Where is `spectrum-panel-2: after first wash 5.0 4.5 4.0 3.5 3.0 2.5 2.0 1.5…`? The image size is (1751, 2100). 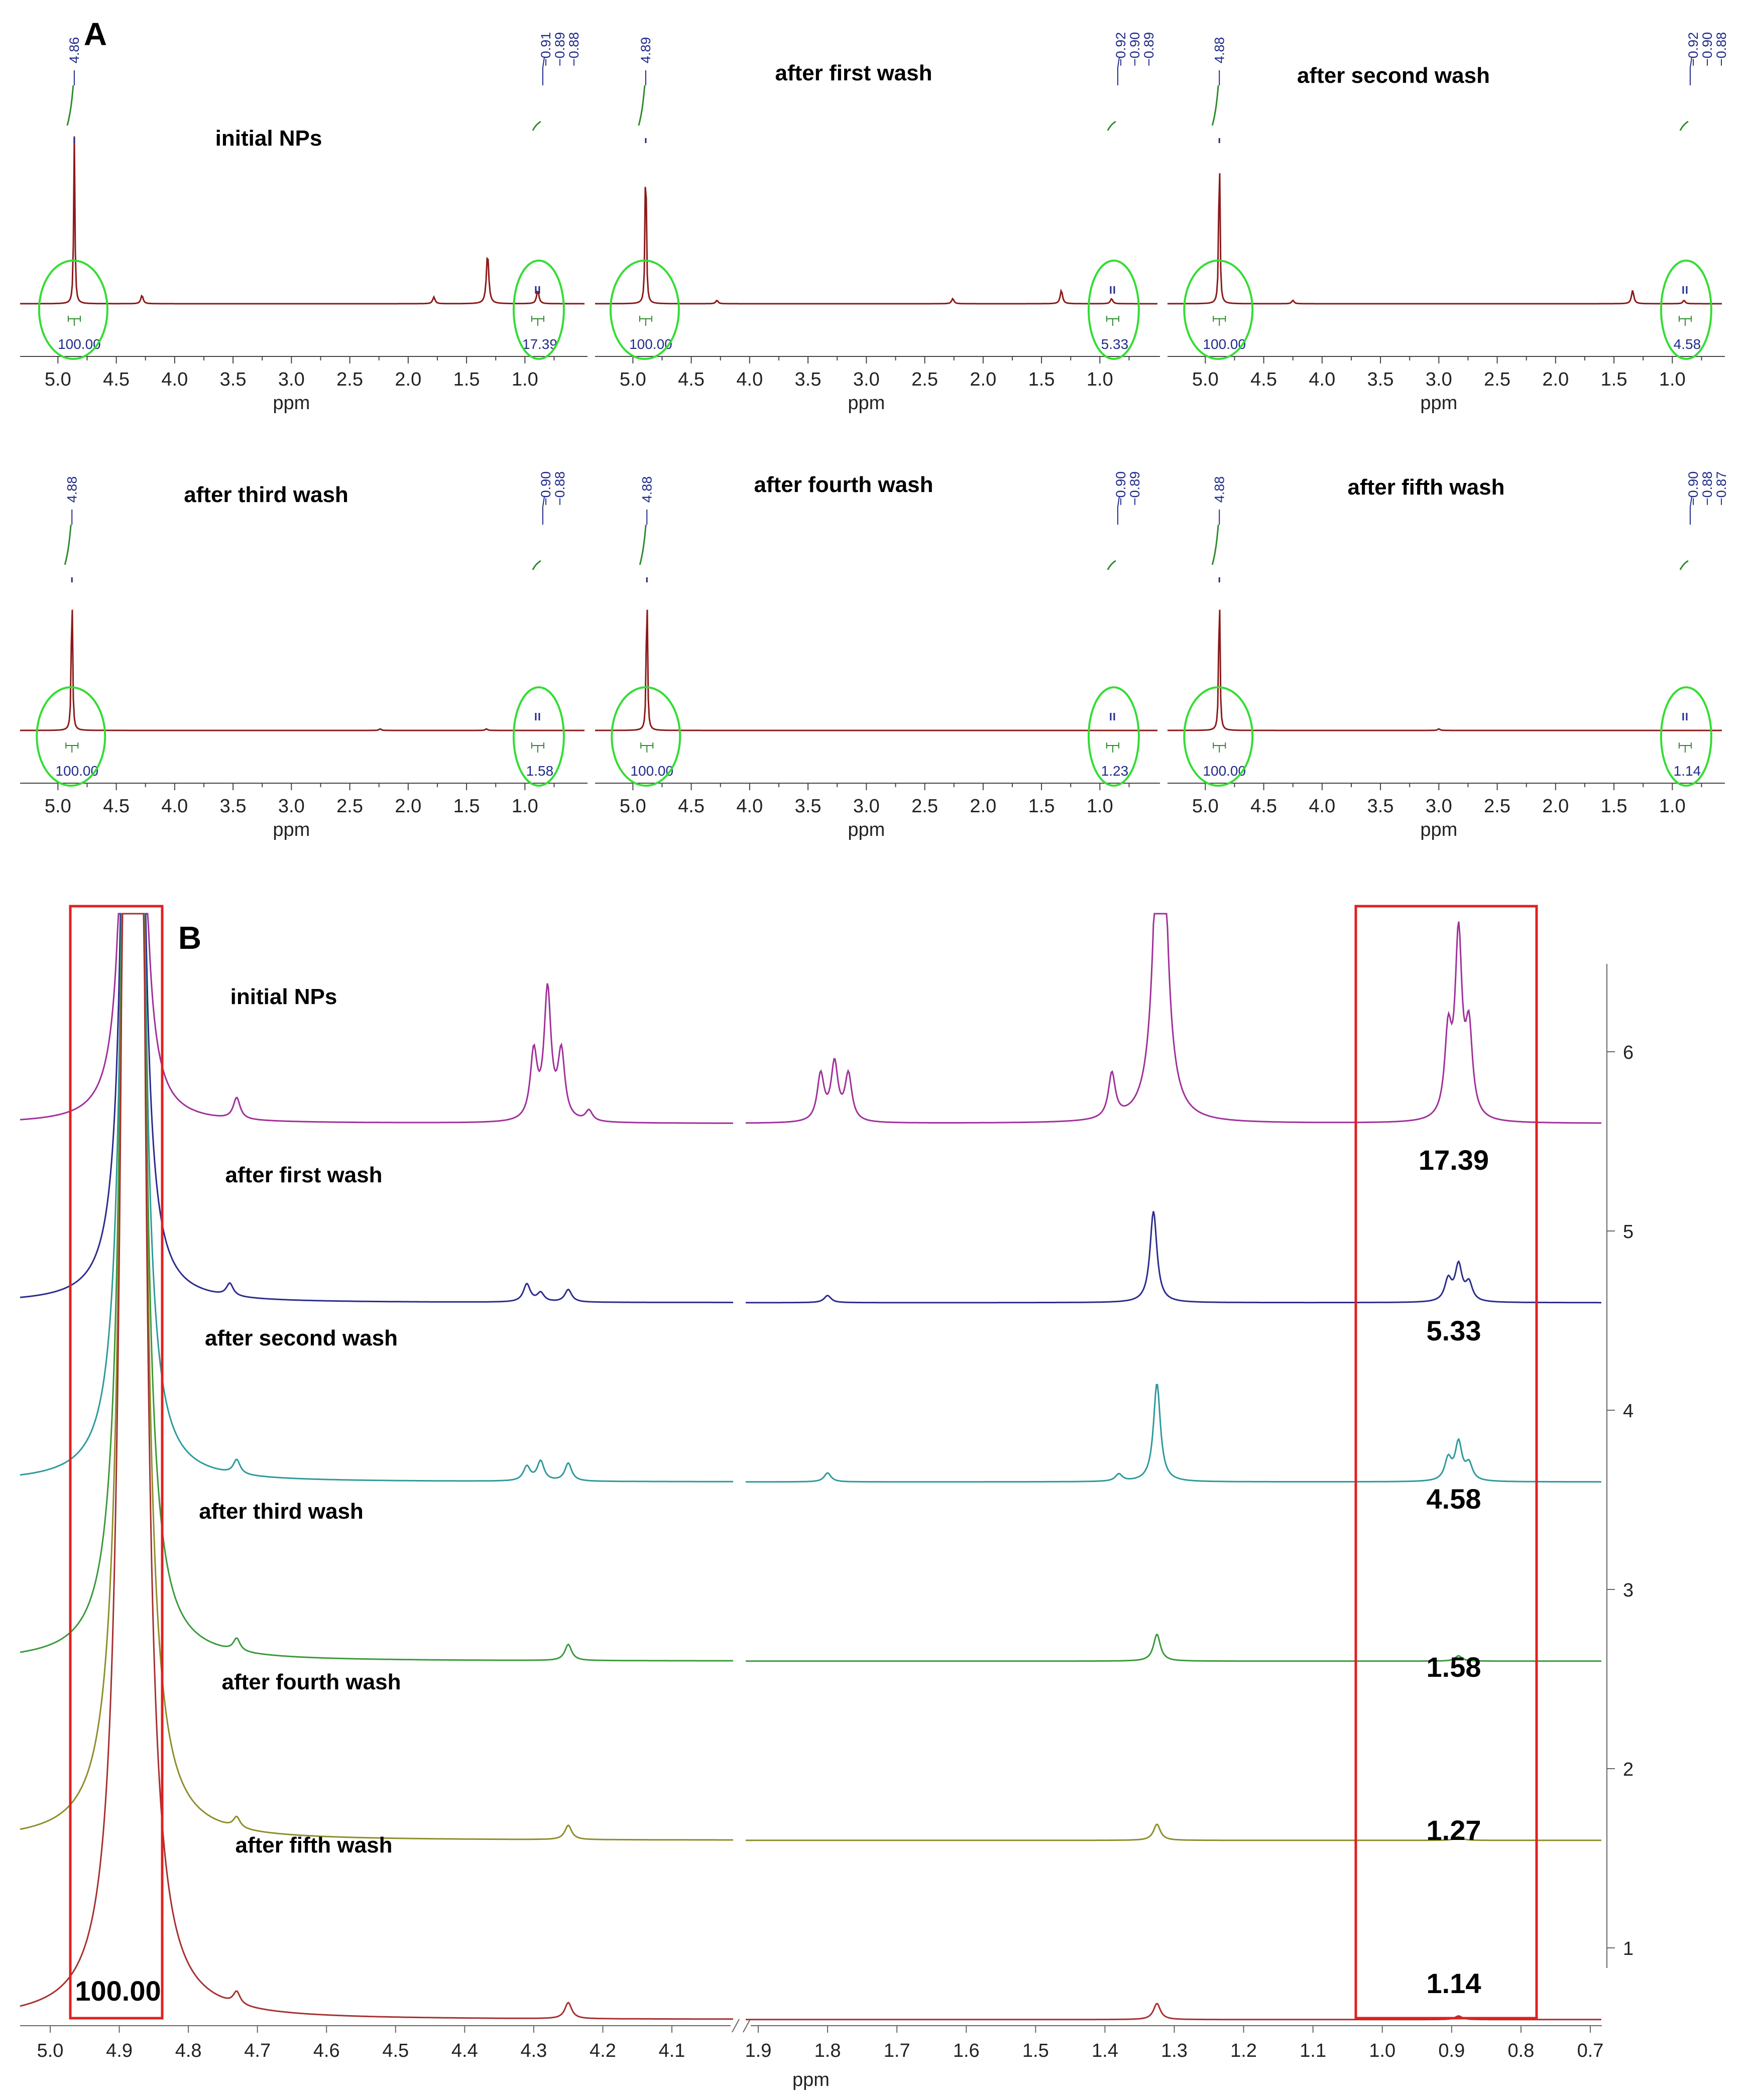 spectrum-panel-2: after first wash 5.0 4.5 4.0 3.5 3.0 2.5 2.0 1.5… is located at coordinates (877, 223).